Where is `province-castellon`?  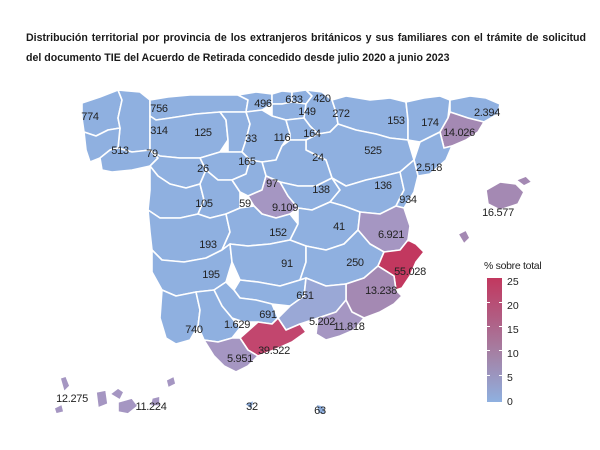
province-castellon is located at coordinates (407, 184).